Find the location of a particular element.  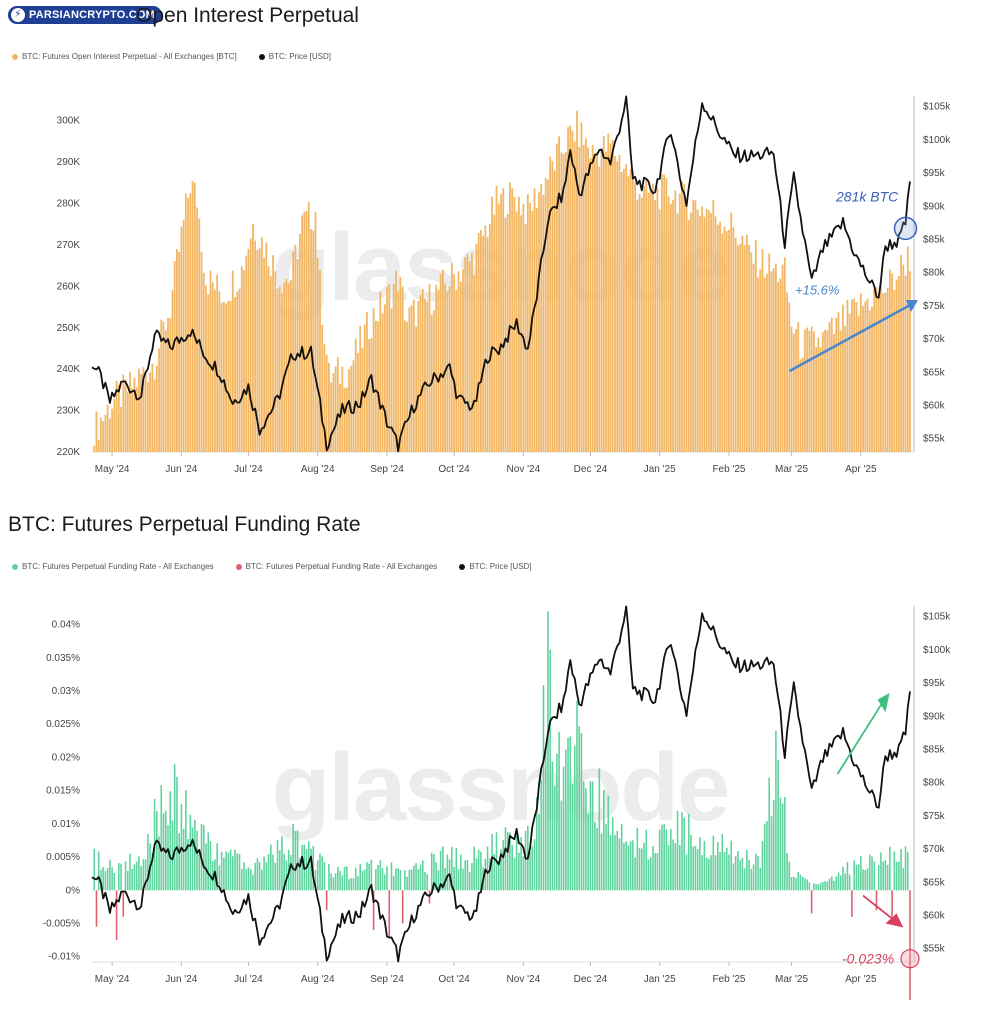

right-tick-label: $60k is located at coordinates (934, 916).